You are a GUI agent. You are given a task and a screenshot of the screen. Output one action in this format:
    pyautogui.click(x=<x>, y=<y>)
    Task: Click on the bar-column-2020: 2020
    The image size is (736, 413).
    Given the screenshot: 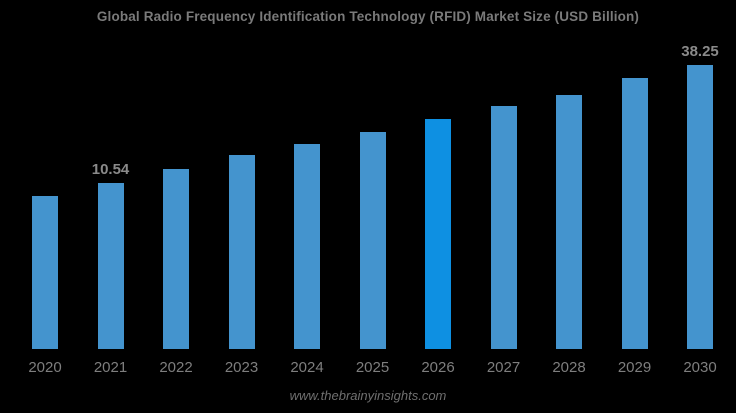 What is the action you would take?
    pyautogui.click(x=45, y=285)
    